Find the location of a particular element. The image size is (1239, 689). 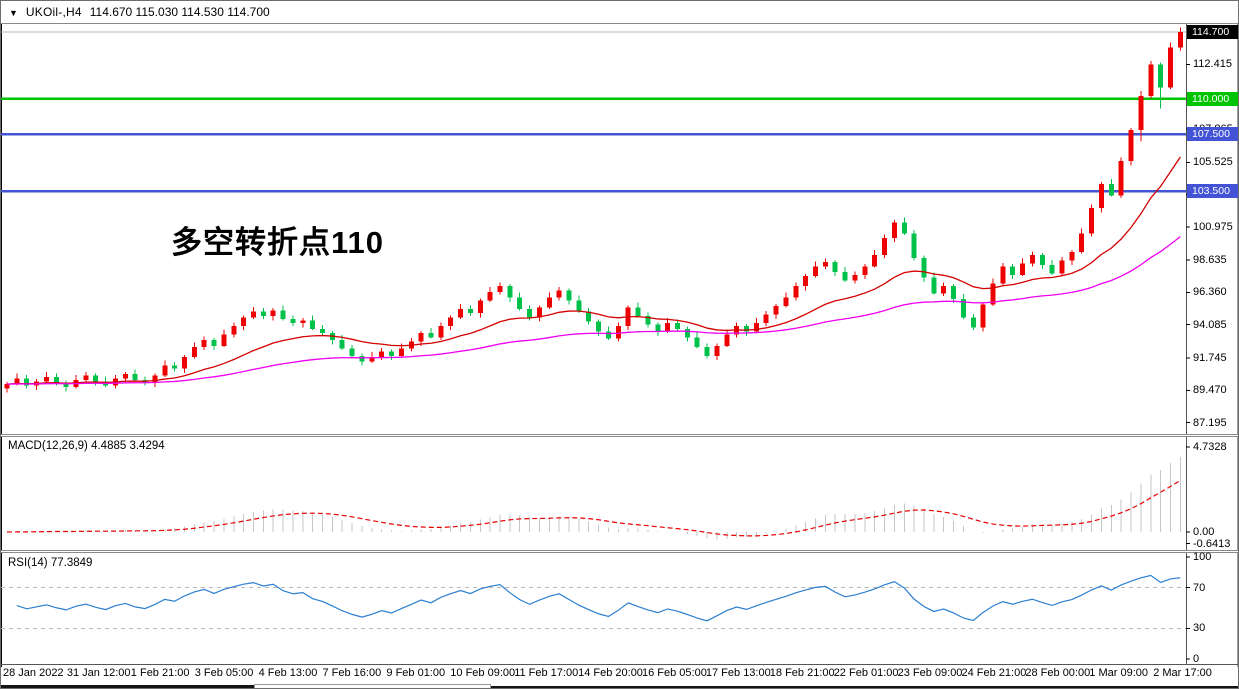

time-axis-label: 28 Feb 00:00 is located at coordinates (1058, 673).